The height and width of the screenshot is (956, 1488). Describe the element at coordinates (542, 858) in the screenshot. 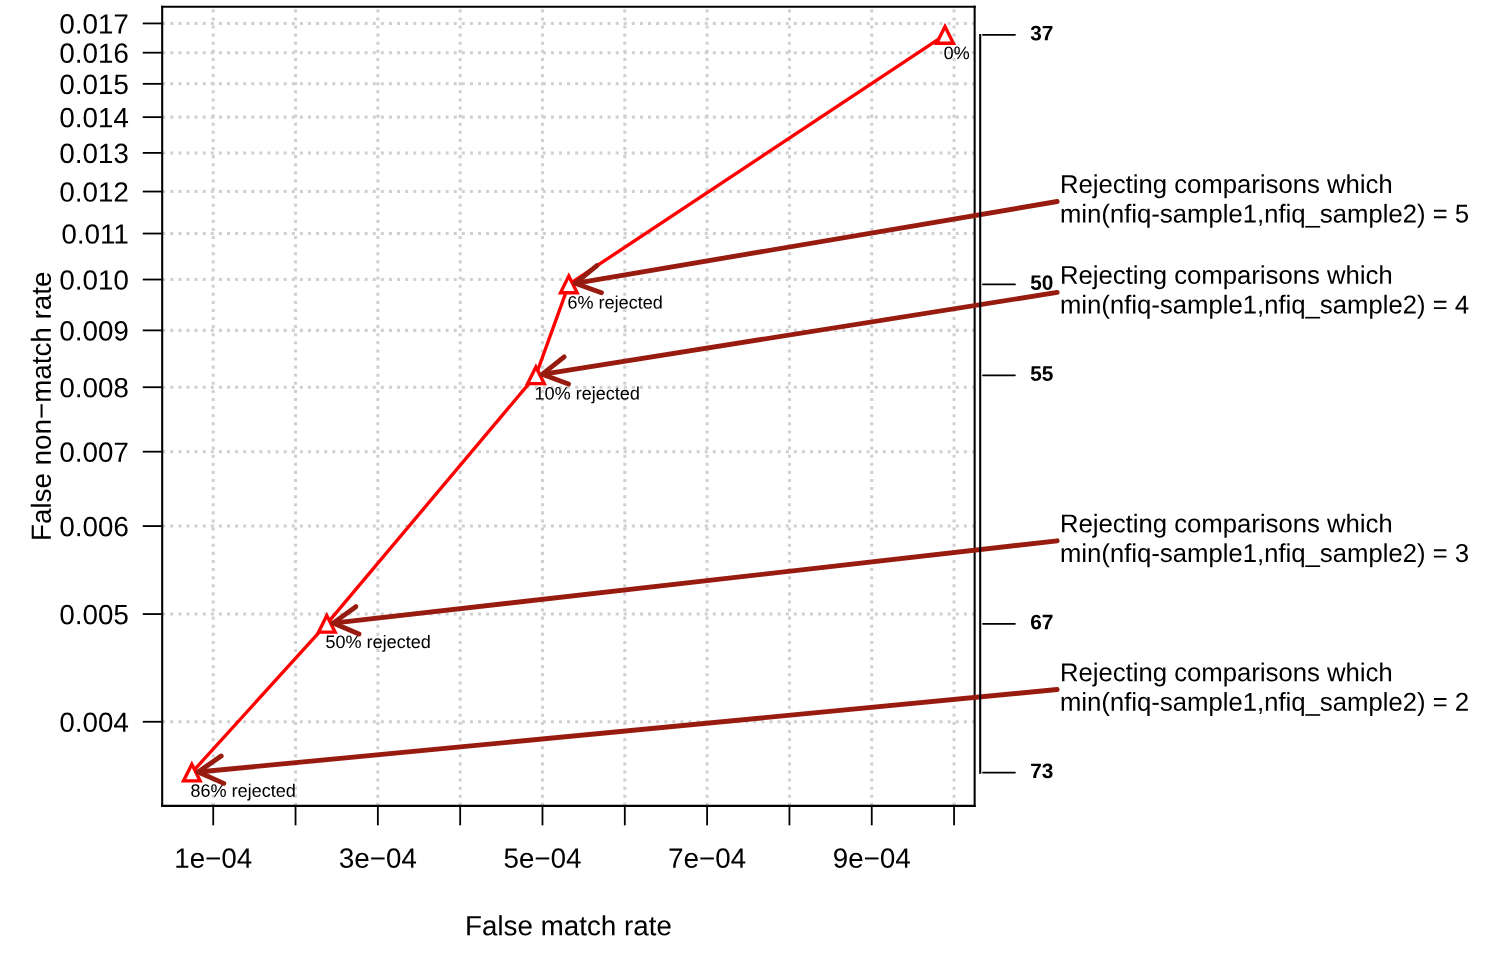

I see `x-tick-label: 5e−04` at that location.